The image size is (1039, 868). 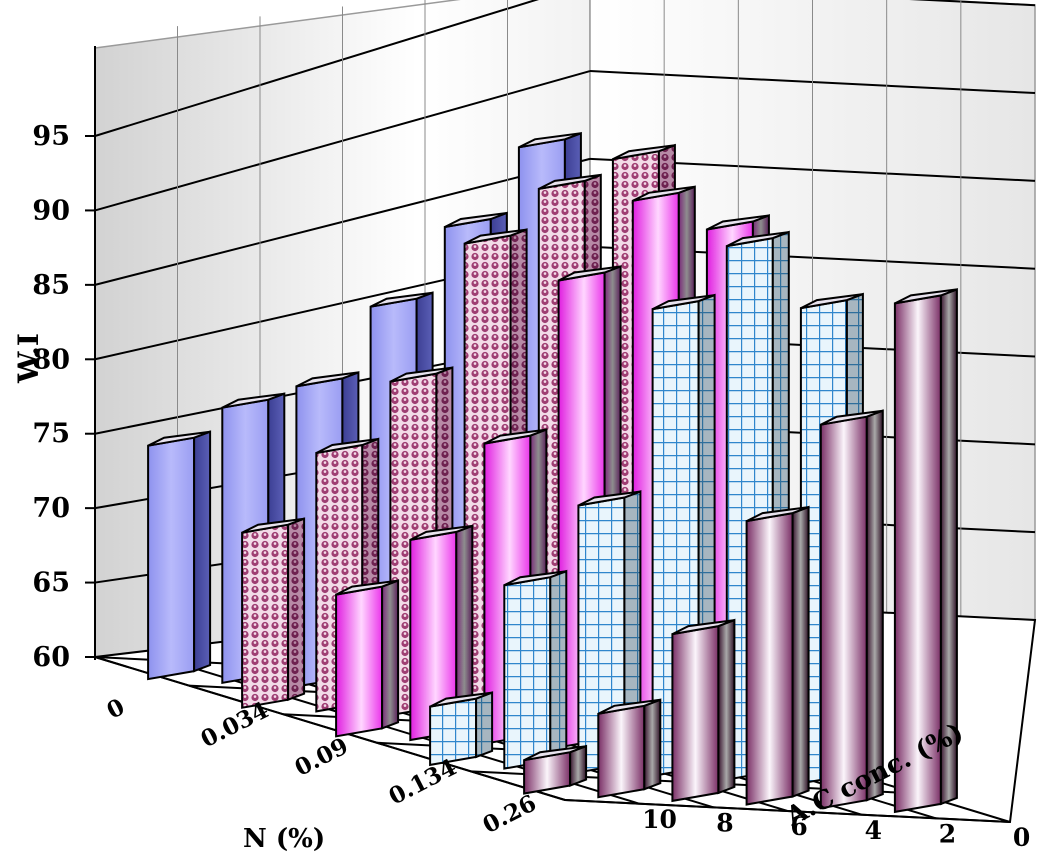 I want to click on y-tick-label: 90, so click(x=51, y=210).